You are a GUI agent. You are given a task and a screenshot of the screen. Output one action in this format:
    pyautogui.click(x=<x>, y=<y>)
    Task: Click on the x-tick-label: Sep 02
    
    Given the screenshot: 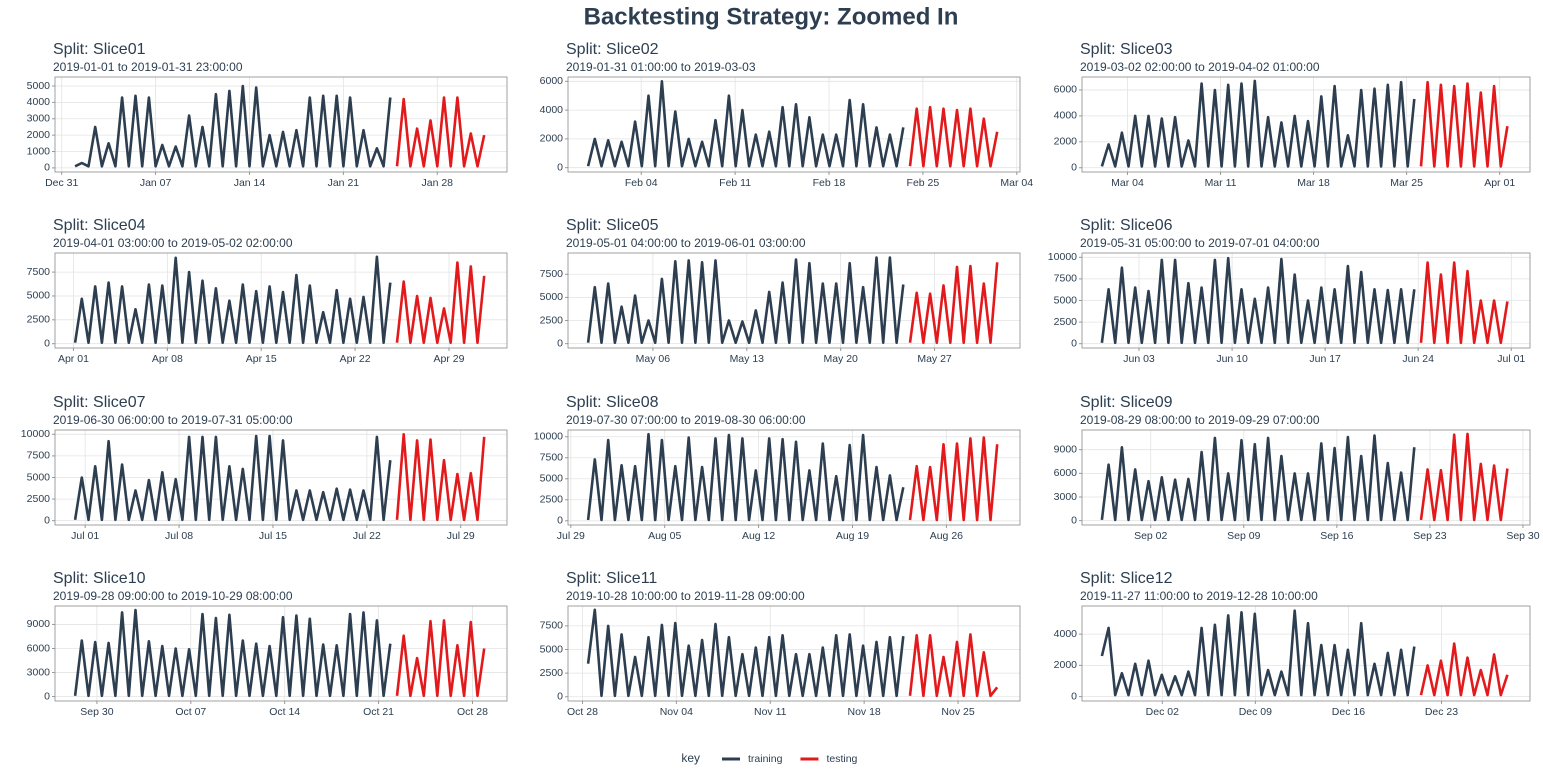 What is the action you would take?
    pyautogui.click(x=1150, y=536)
    